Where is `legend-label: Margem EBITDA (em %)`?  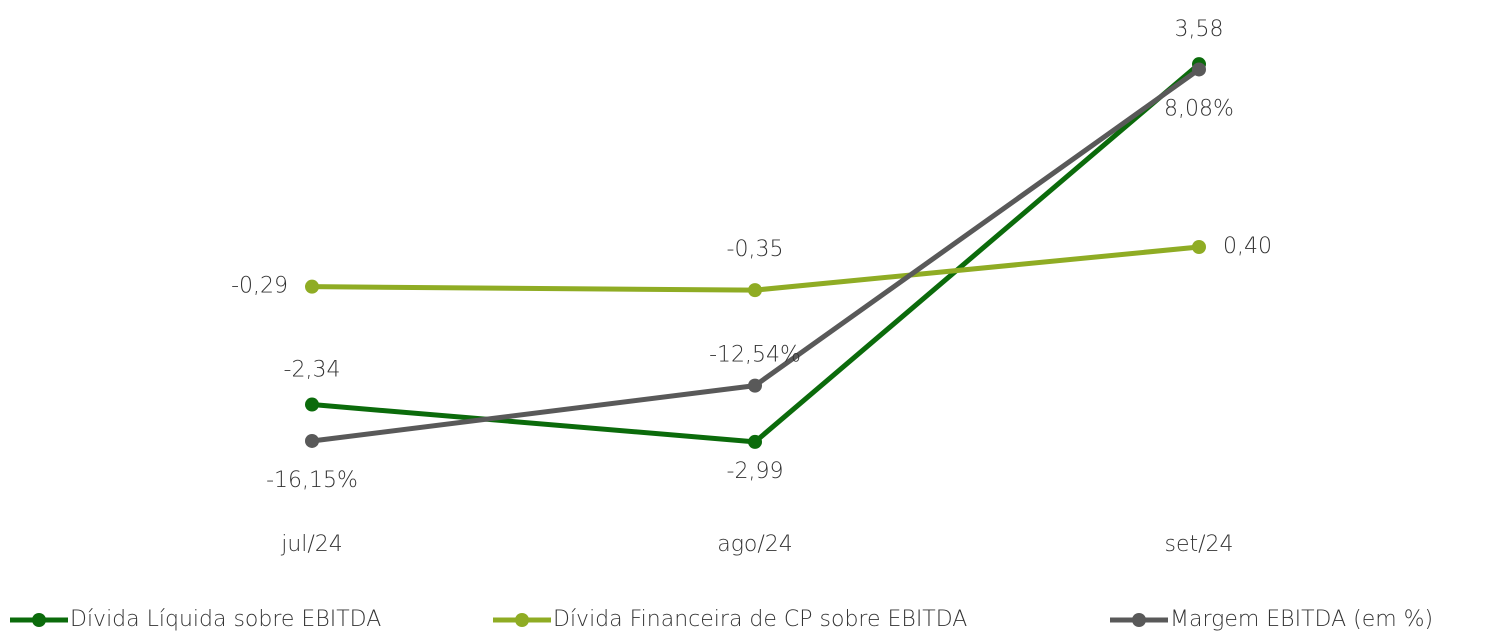 legend-label: Margem EBITDA (em %) is located at coordinates (1301, 619).